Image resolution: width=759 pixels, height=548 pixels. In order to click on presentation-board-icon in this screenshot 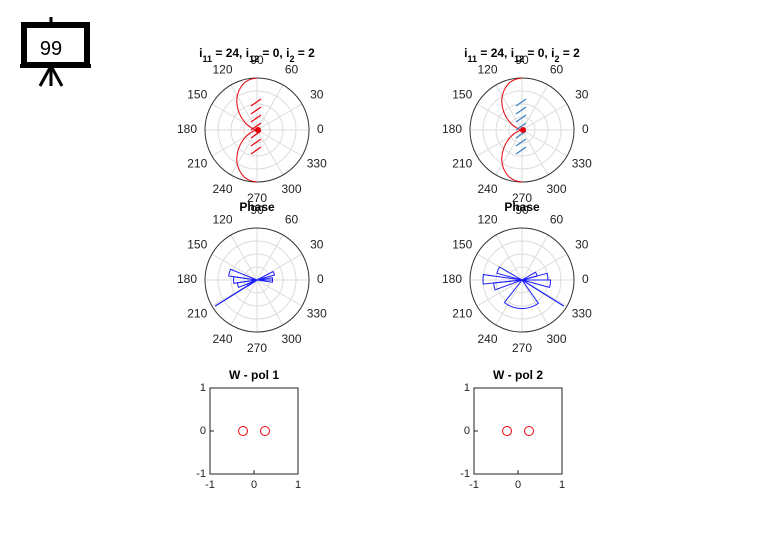, I will do `click(55, 52)`.